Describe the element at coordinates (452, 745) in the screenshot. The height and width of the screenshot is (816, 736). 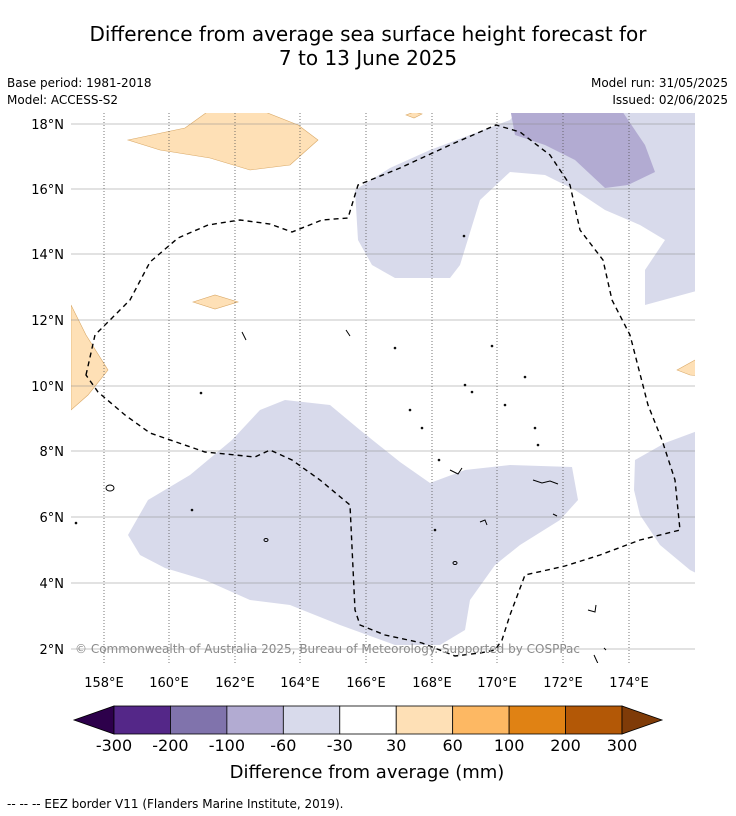
I see `colorbar-tick-label: 60` at that location.